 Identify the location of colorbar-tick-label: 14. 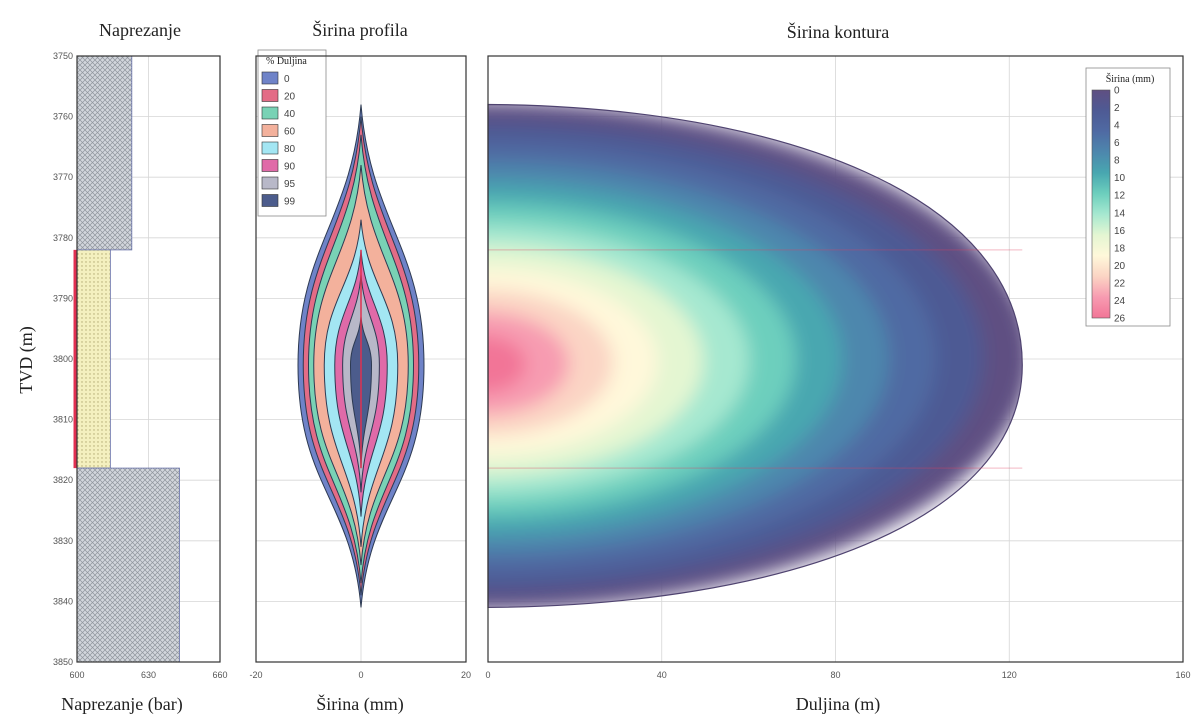
(1120, 213).